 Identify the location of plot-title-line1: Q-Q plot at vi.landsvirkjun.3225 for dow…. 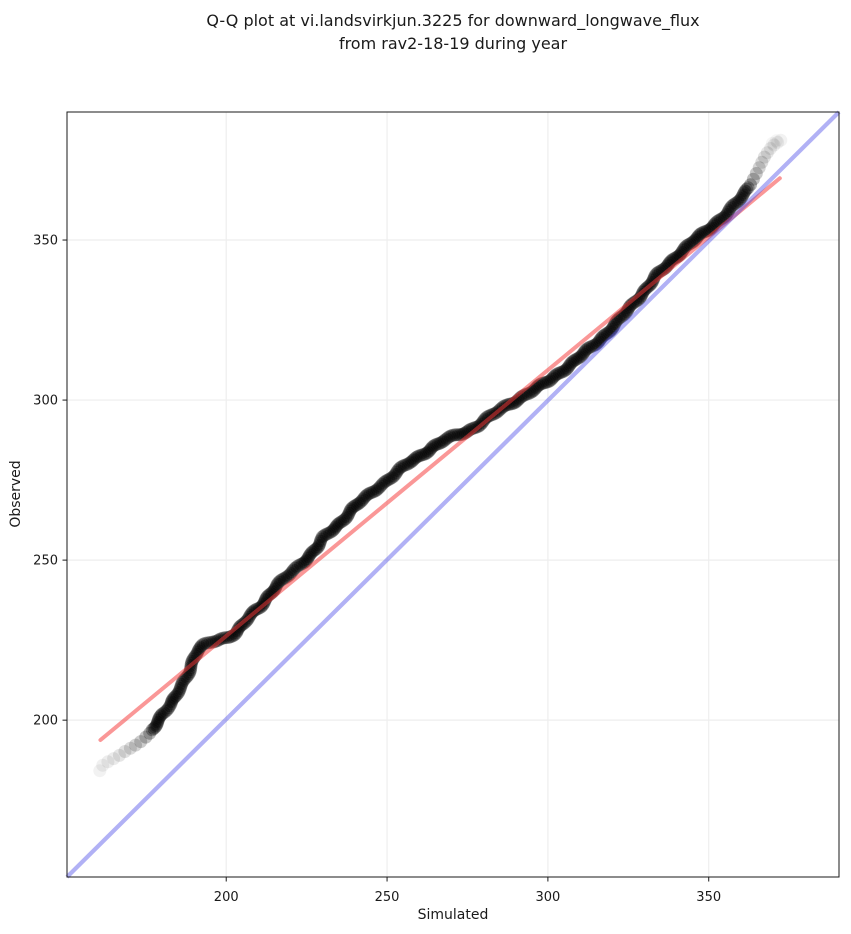
(452, 21).